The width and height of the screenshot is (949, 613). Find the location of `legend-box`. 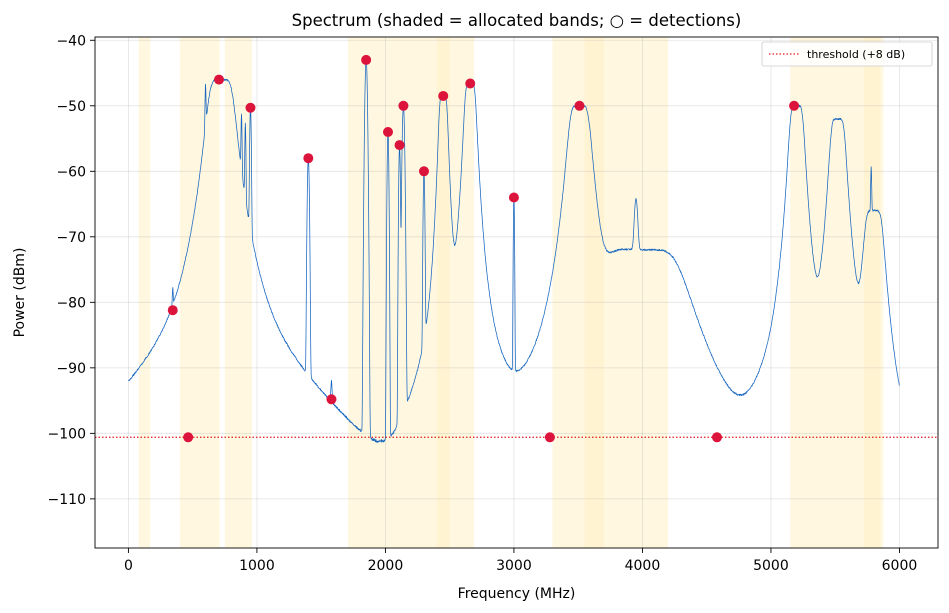

legend-box is located at coordinates (847, 54).